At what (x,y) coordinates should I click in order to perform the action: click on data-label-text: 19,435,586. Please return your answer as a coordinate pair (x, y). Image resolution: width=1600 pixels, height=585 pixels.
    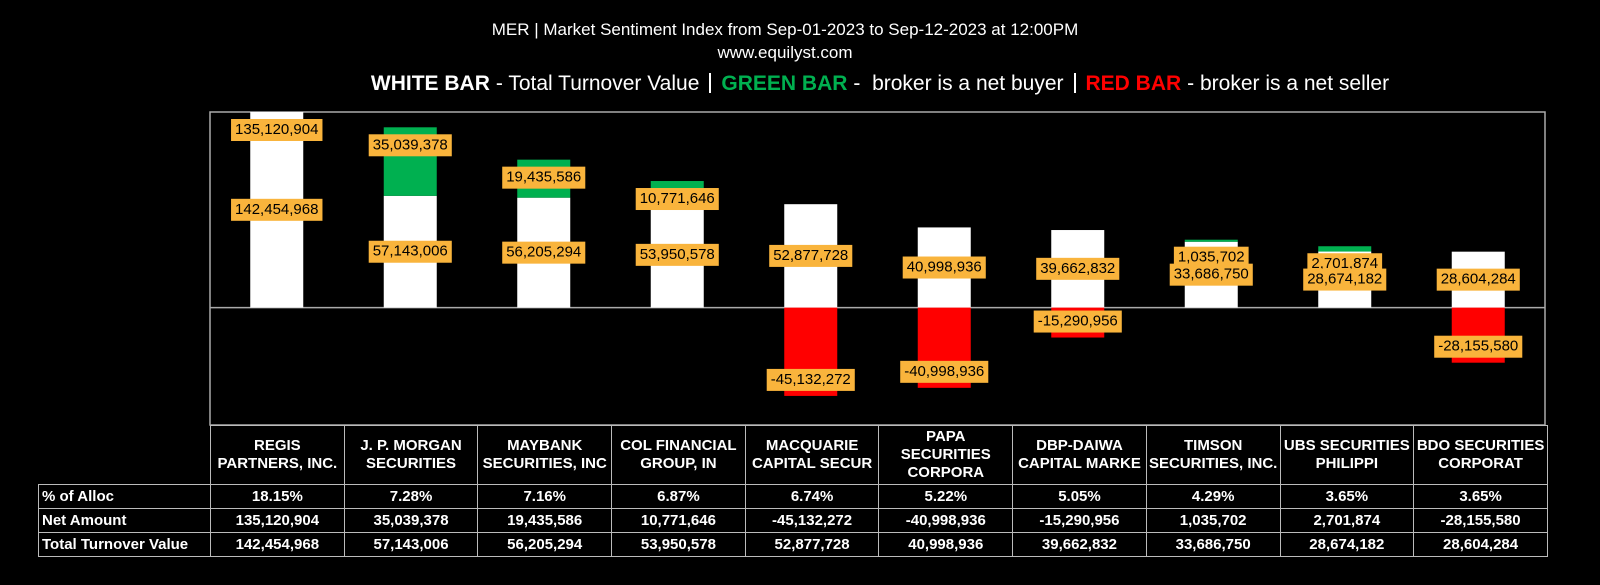
    Looking at the image, I should click on (543, 177).